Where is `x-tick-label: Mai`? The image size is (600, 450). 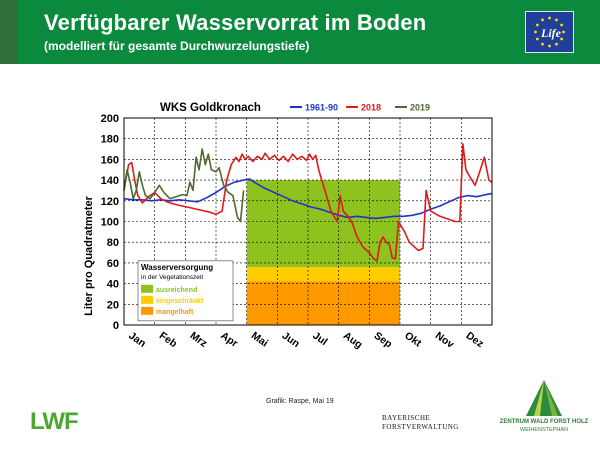 x-tick-label: Mai is located at coordinates (259, 340).